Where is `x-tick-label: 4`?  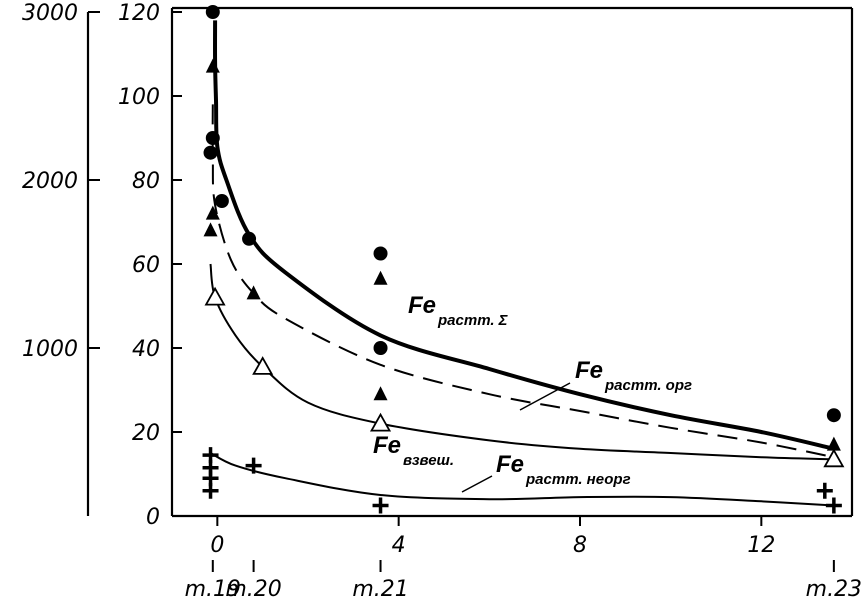 x-tick-label: 4 is located at coordinates (399, 545).